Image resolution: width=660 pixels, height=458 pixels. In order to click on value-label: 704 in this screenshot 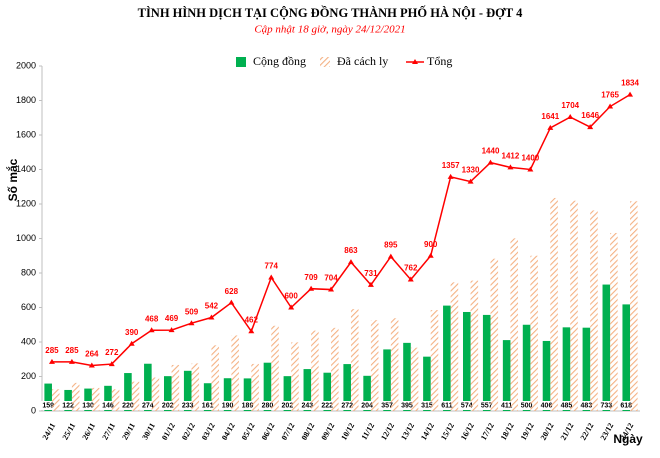, I will do `click(331, 278)`.